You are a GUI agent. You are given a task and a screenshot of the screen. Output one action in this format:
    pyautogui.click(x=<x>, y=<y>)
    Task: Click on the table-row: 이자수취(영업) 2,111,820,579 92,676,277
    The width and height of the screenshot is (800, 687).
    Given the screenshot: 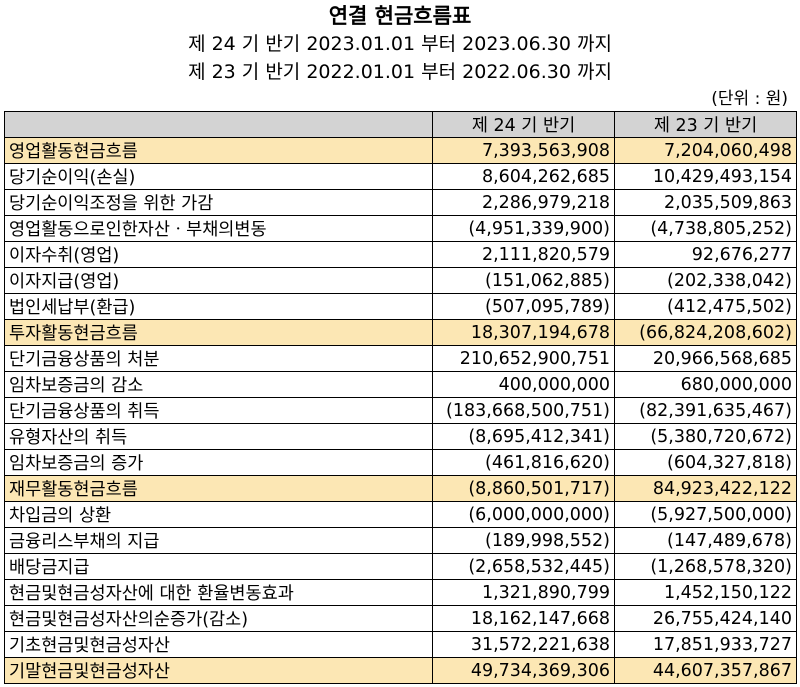 What is the action you would take?
    pyautogui.click(x=400, y=254)
    